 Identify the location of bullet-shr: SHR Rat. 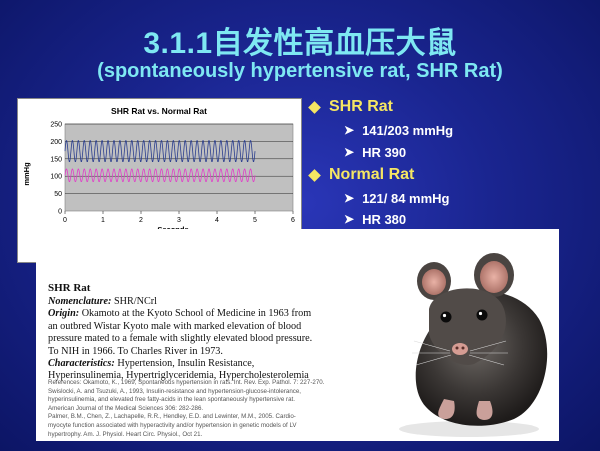
(349, 107).